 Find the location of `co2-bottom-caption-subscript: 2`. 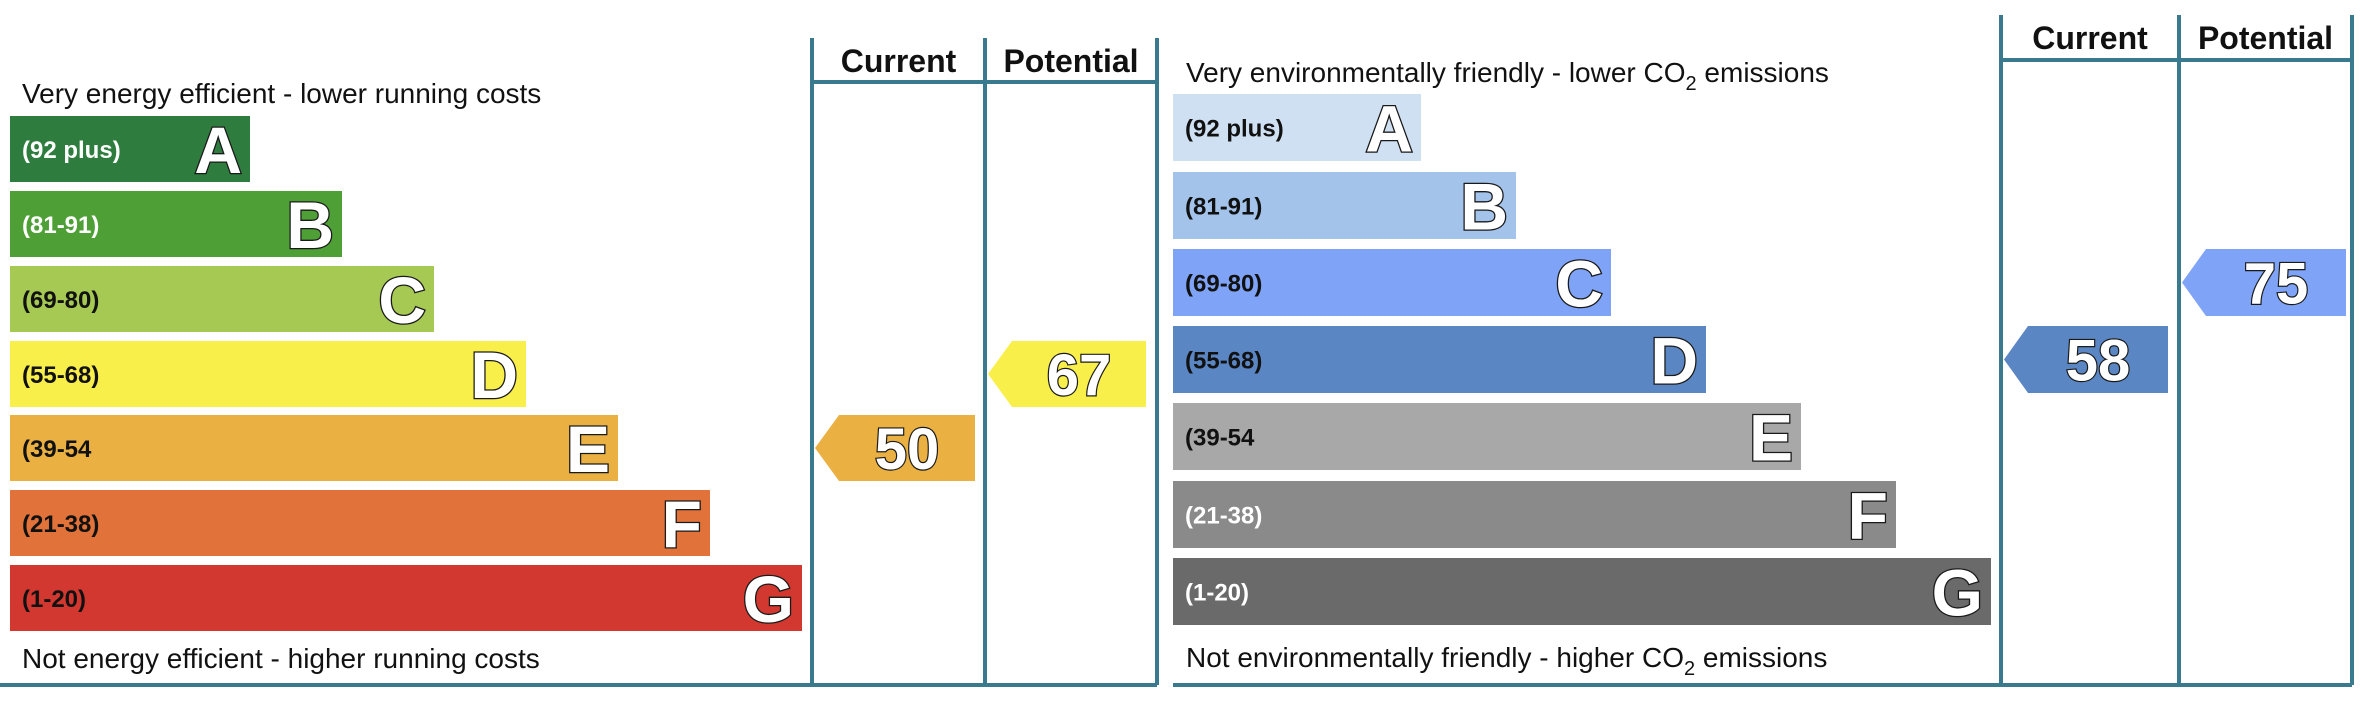

co2-bottom-caption-subscript: 2 is located at coordinates (1689, 669).